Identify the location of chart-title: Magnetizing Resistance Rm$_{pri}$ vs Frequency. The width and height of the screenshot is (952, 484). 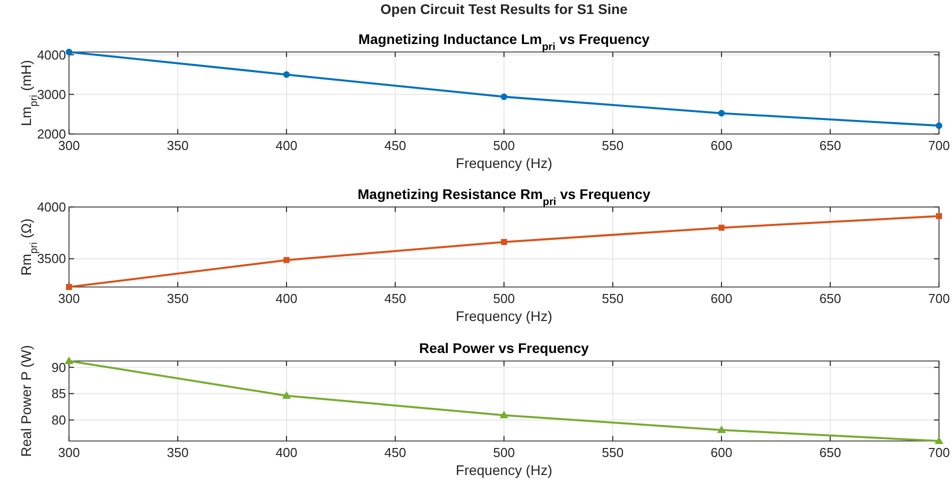
(504, 197).